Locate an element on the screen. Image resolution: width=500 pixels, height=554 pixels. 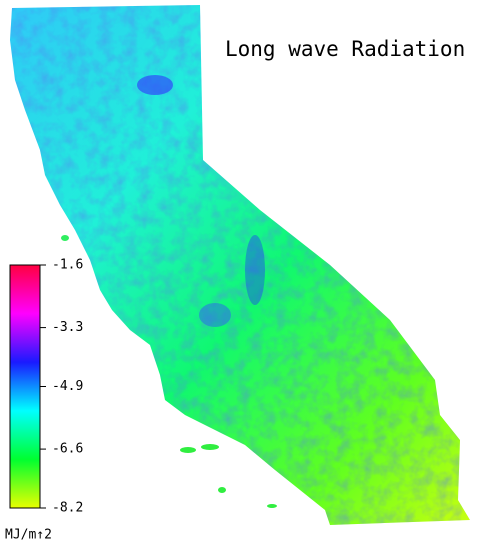
colorbar-gradient is located at coordinates (25, 386).